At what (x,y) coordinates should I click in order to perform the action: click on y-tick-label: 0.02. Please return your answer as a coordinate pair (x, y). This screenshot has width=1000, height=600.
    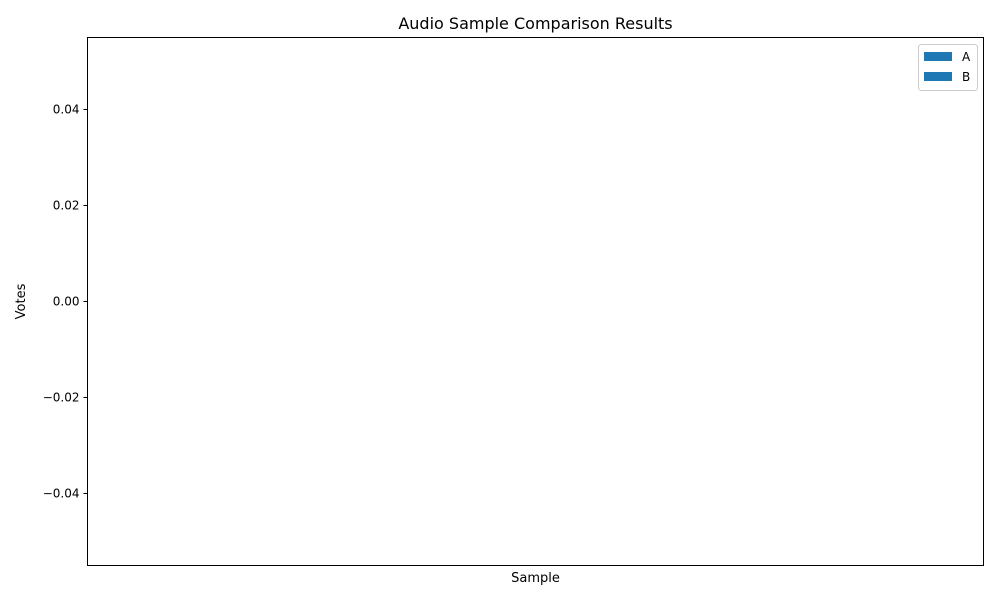
    Looking at the image, I should click on (66, 206).